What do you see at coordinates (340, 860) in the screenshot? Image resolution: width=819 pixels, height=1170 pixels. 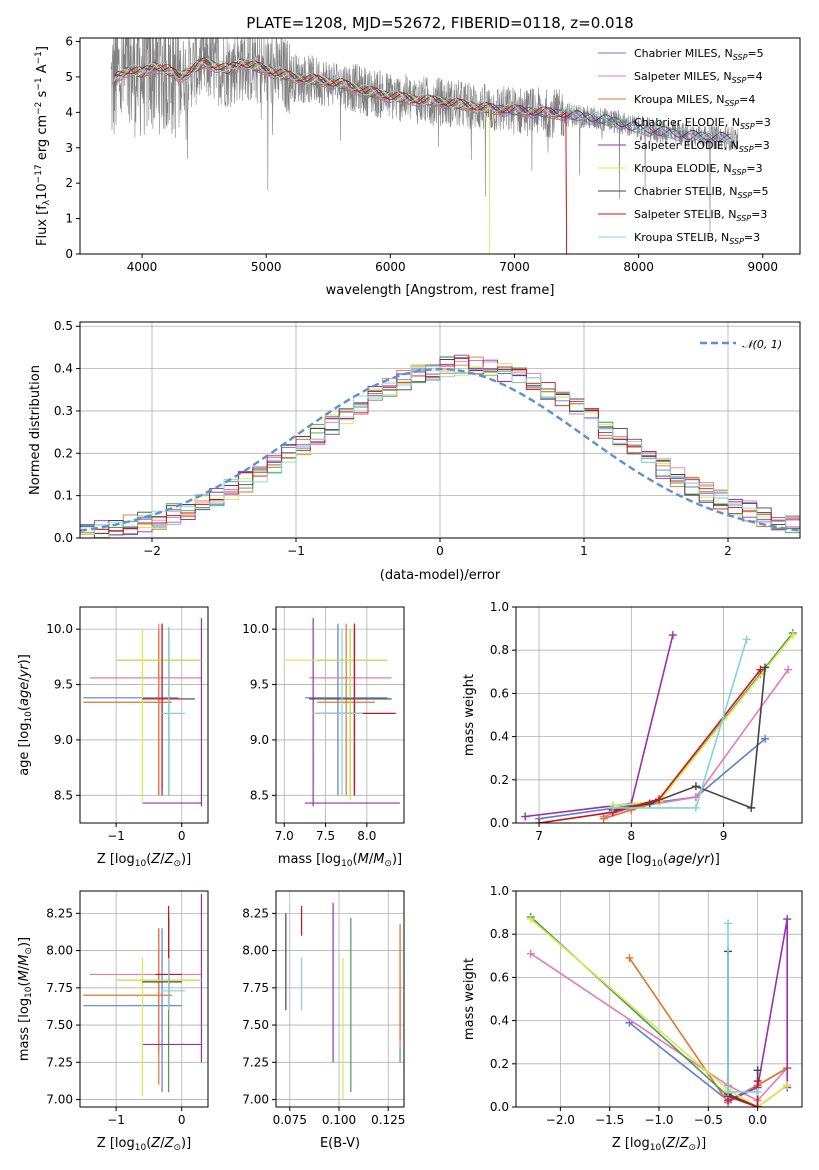 I see `x-axis-label: mass [log10(M/M⊙)]` at bounding box center [340, 860].